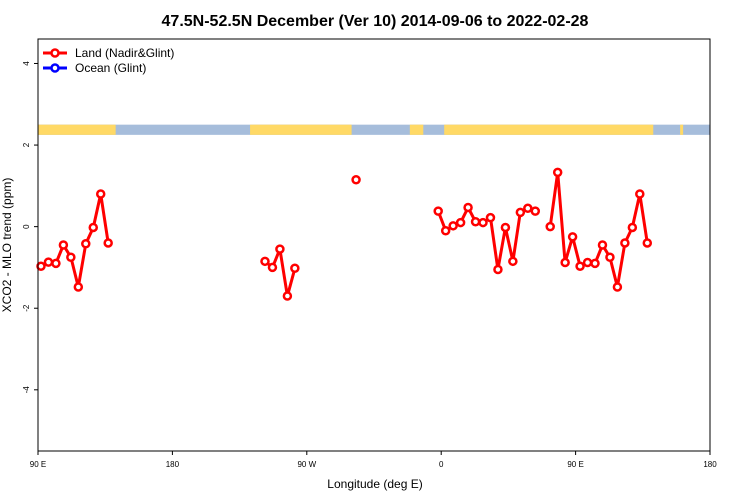 The image size is (750, 500). What do you see at coordinates (306, 464) in the screenshot?
I see `x-tick-label: 90 W` at bounding box center [306, 464].